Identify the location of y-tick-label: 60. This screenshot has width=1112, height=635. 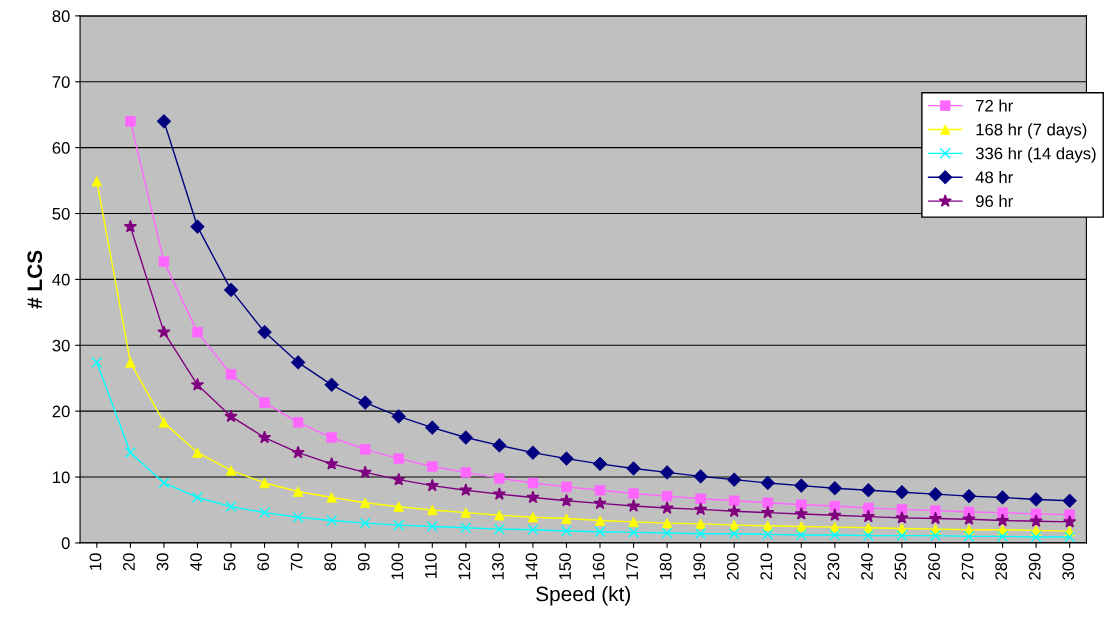
(61, 148).